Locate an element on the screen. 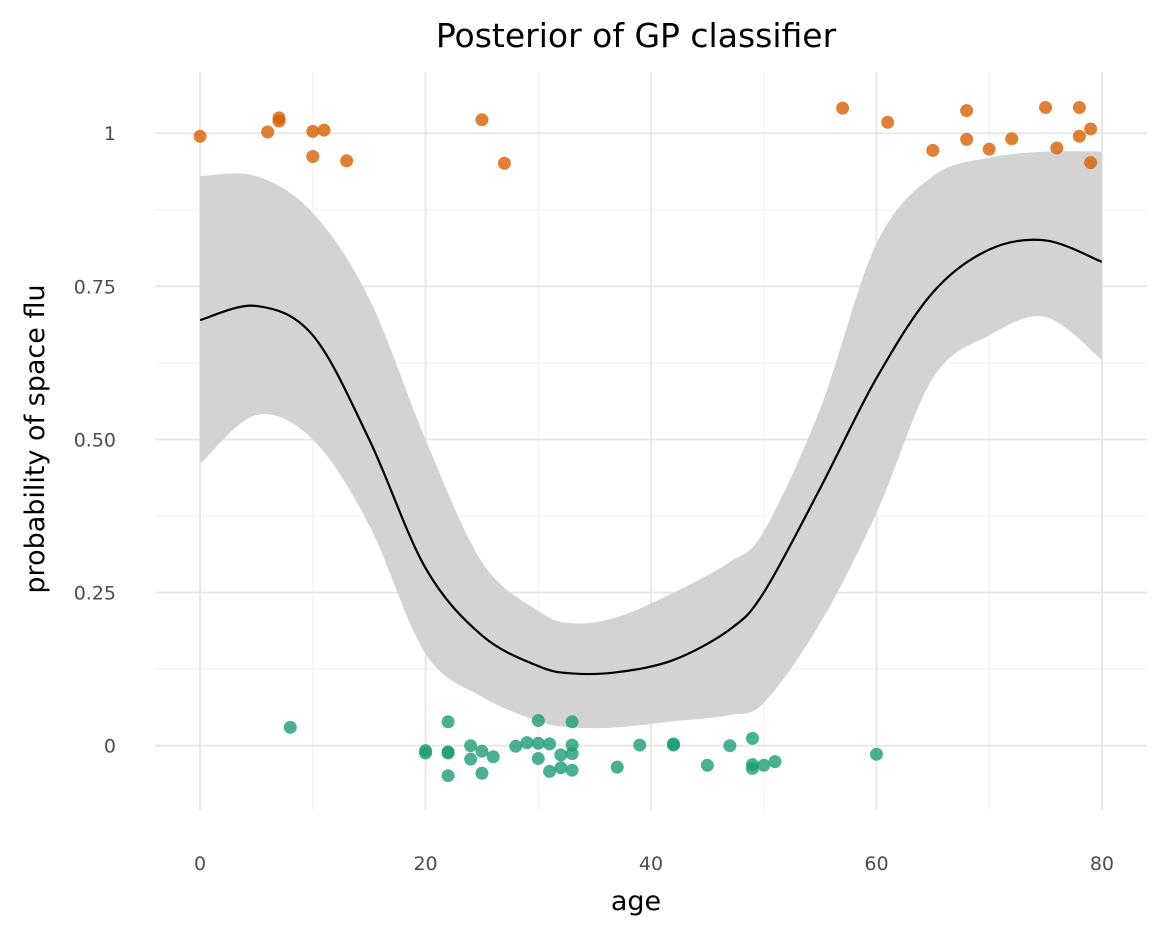 The height and width of the screenshot is (936, 1166). y-tick-label: 0.75 is located at coordinates (95, 287).